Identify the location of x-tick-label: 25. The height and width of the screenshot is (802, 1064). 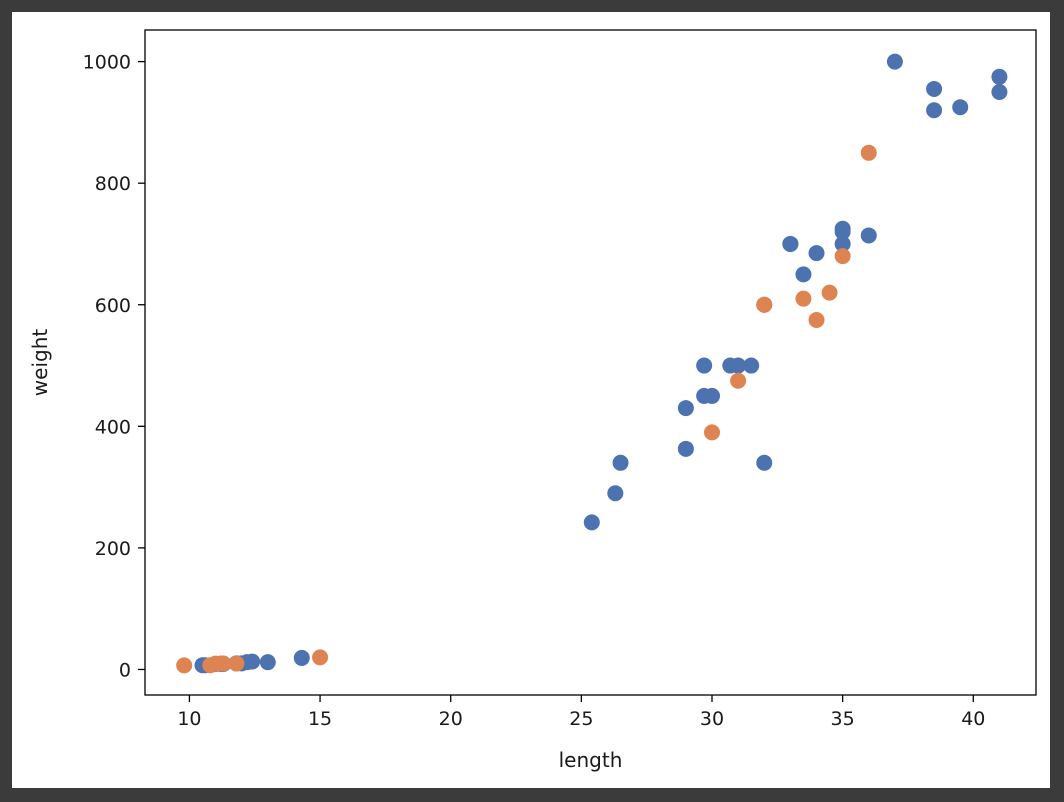
(581, 719).